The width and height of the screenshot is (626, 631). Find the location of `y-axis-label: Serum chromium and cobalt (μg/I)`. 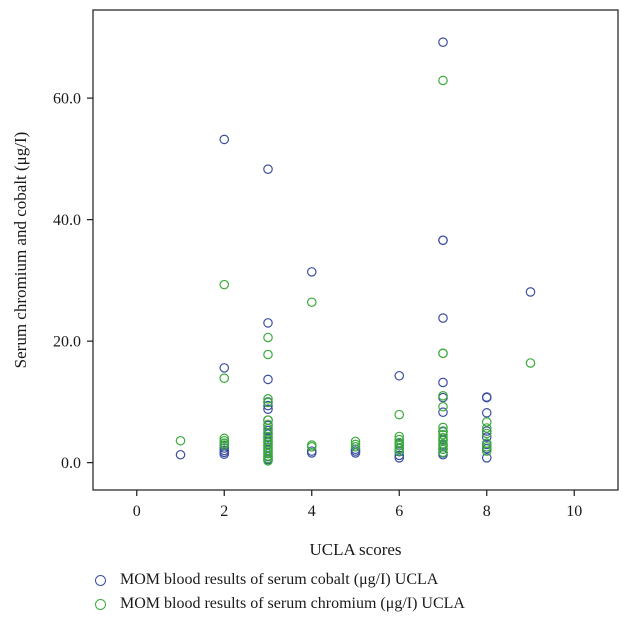

y-axis-label: Serum chromium and cobalt (μg/I) is located at coordinates (20, 250).